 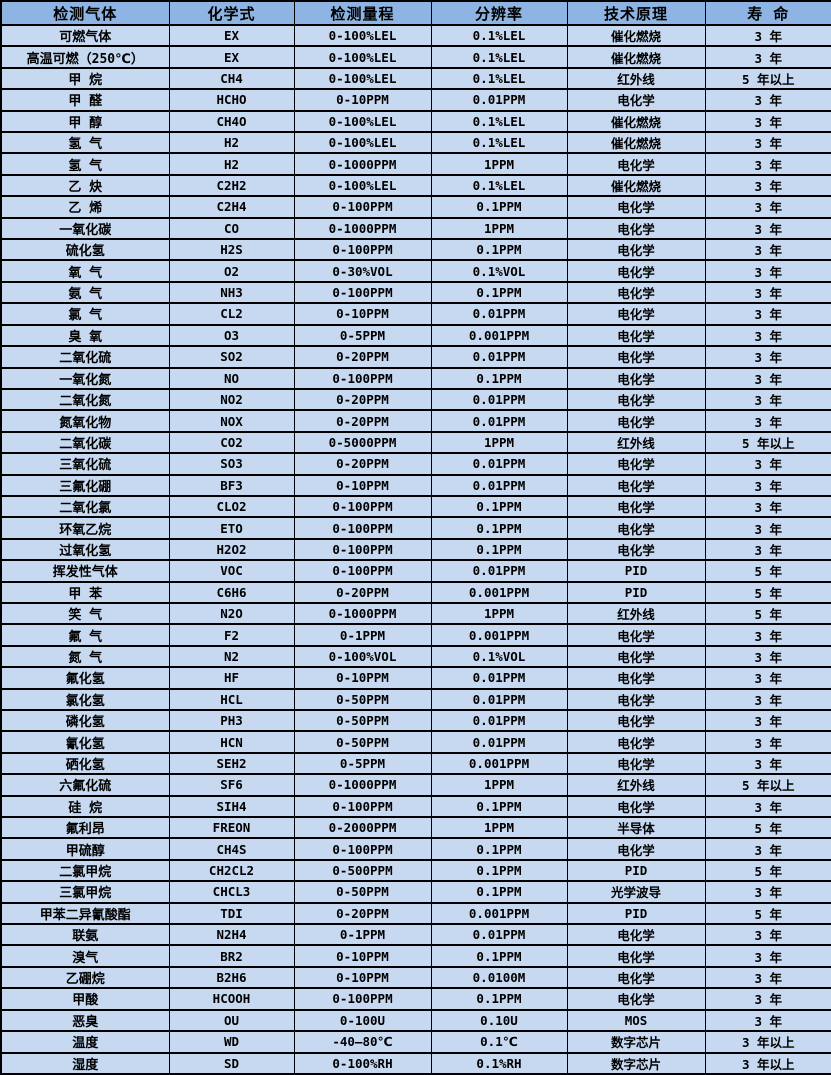 I want to click on cell-gas-name: 乙 炔, so click(x=85, y=185).